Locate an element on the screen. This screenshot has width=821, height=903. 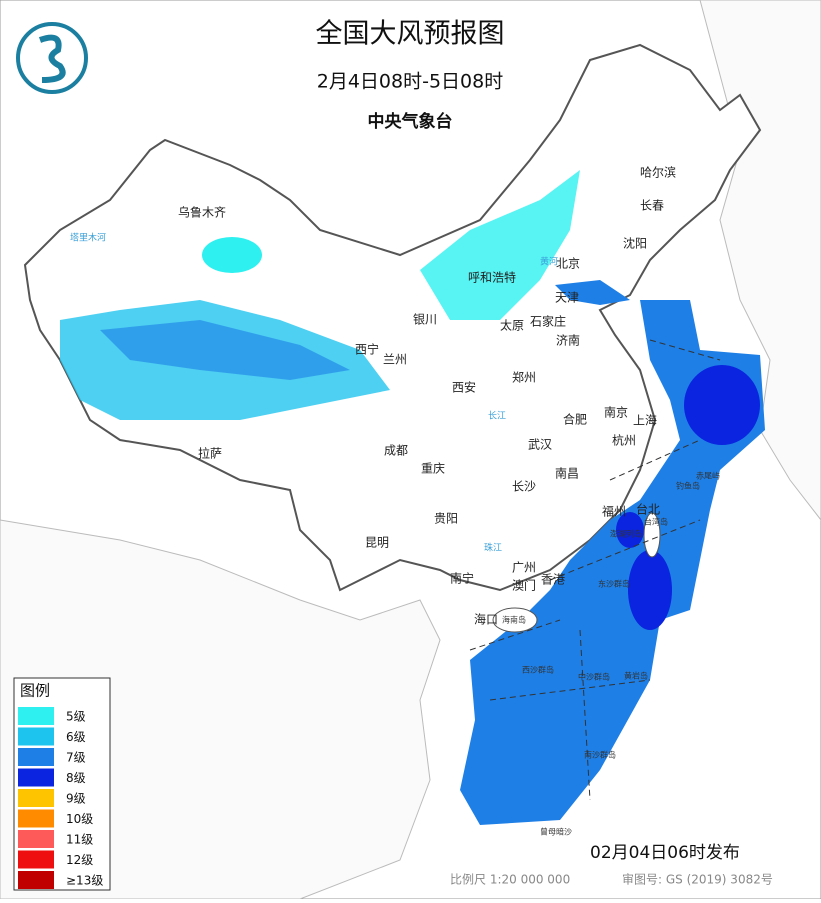
release-time: 02月04日06时发布 is located at coordinates (665, 853).